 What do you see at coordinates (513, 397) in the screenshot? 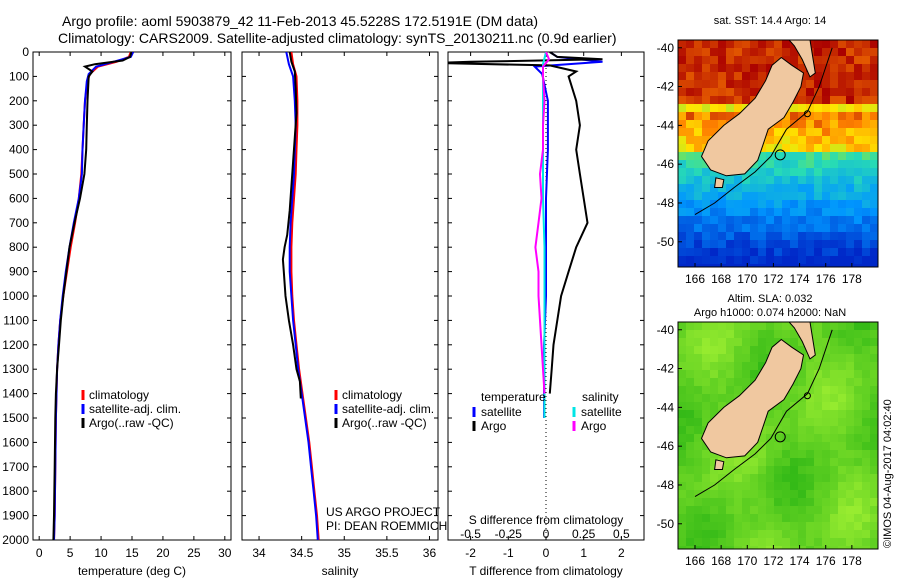
I see `legend-header-temperature: temperature` at bounding box center [513, 397].